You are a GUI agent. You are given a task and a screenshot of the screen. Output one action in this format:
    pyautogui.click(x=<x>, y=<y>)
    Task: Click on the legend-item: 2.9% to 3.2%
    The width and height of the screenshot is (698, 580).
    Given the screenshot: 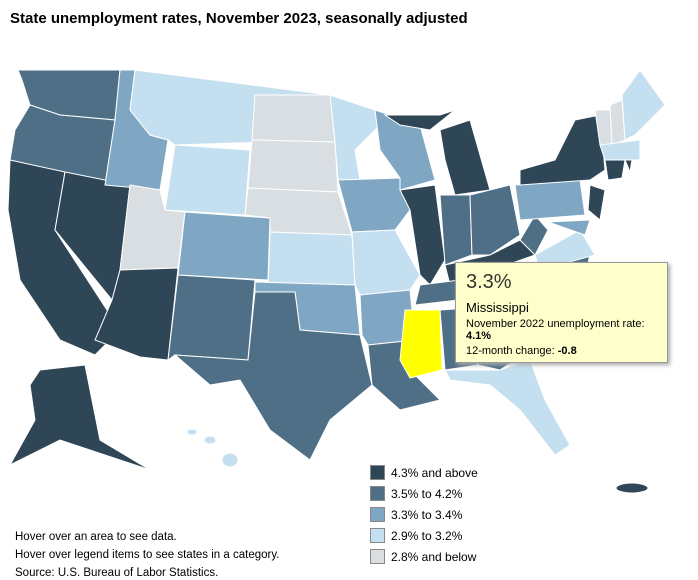 What is the action you would take?
    pyautogui.click(x=424, y=535)
    